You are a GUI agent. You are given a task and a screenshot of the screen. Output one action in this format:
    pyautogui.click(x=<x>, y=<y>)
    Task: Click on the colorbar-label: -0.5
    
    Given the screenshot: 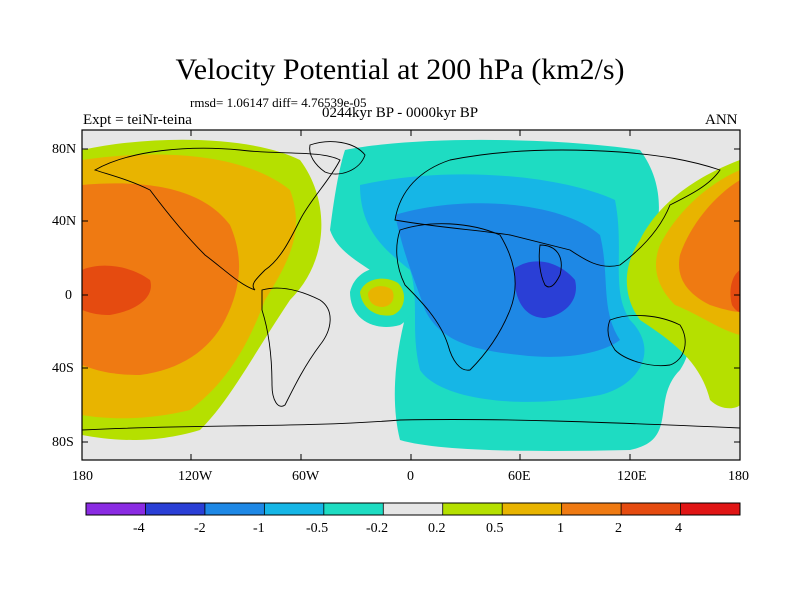 What is the action you would take?
    pyautogui.click(x=317, y=528)
    